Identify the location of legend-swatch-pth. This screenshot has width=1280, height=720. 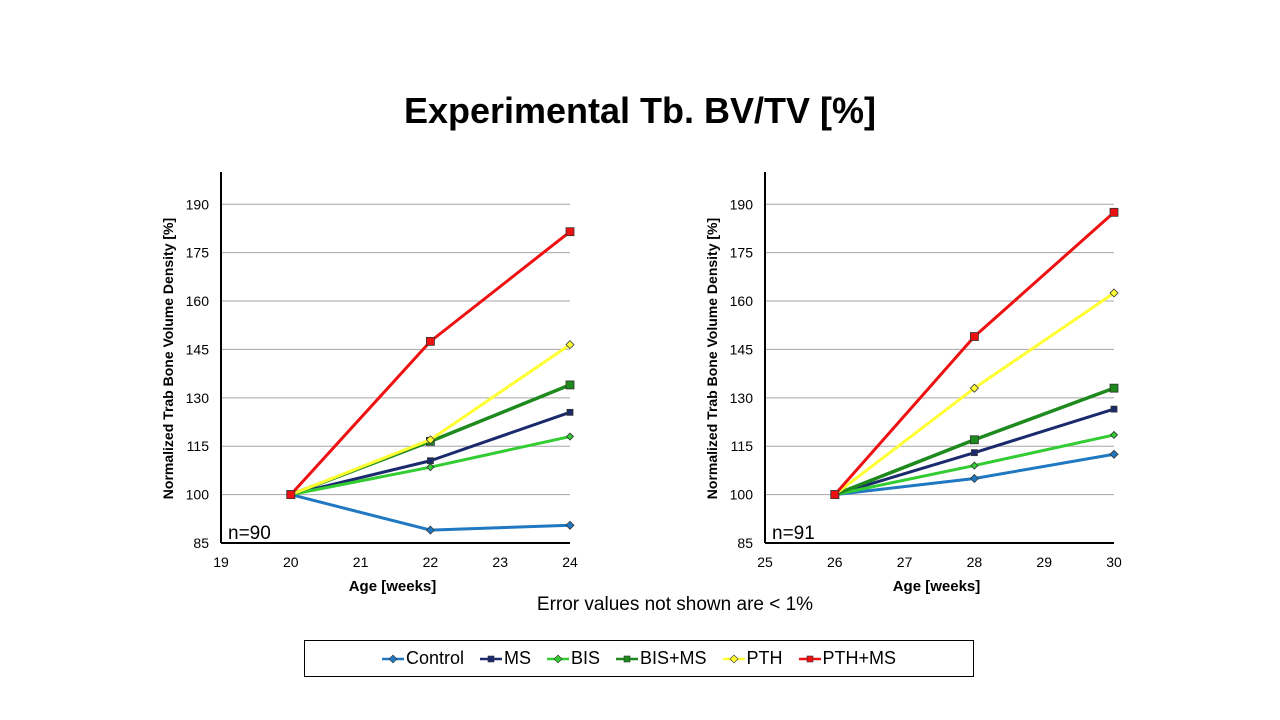
(733, 658).